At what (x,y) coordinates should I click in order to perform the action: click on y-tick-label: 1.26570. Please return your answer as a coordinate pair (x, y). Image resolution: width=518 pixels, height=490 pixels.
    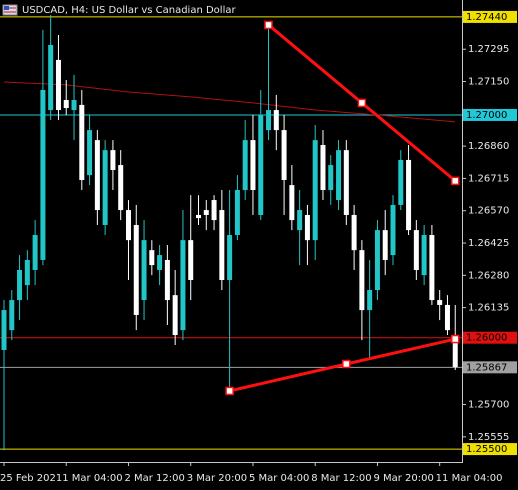
    Looking at the image, I should click on (488, 211).